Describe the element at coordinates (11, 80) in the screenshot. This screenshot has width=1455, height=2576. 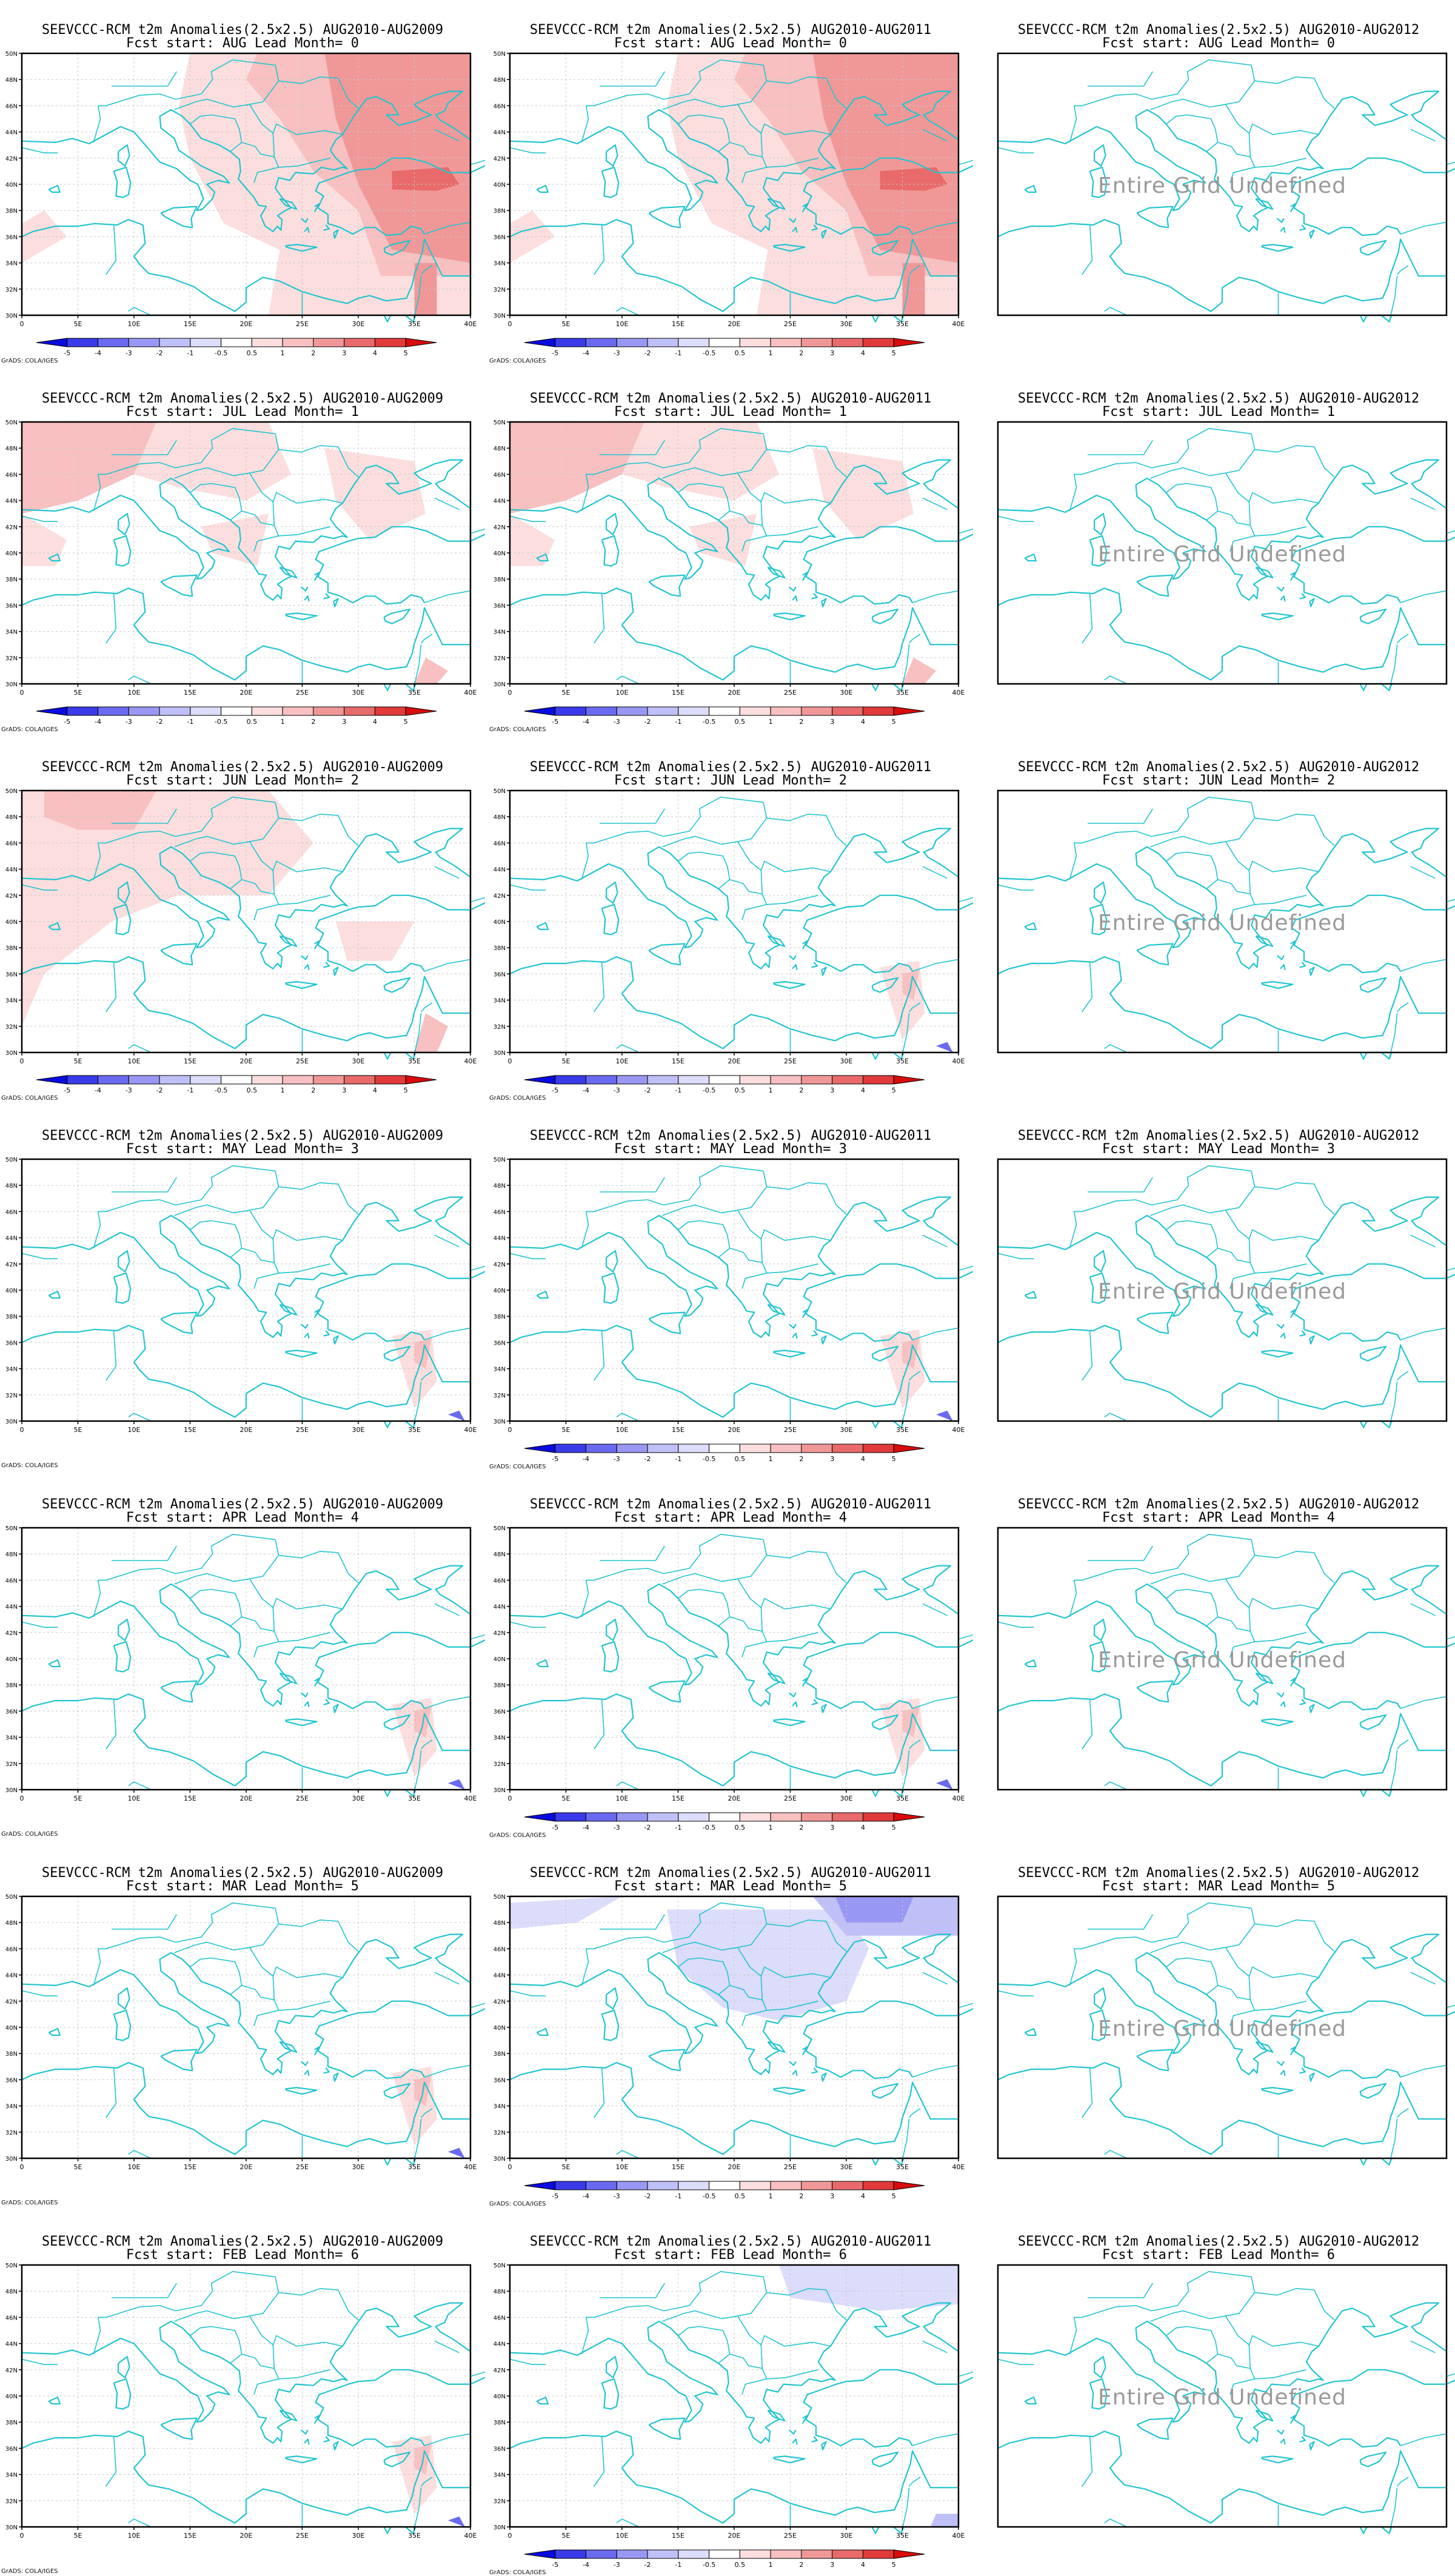
I see `y-tick-label: 48N` at that location.